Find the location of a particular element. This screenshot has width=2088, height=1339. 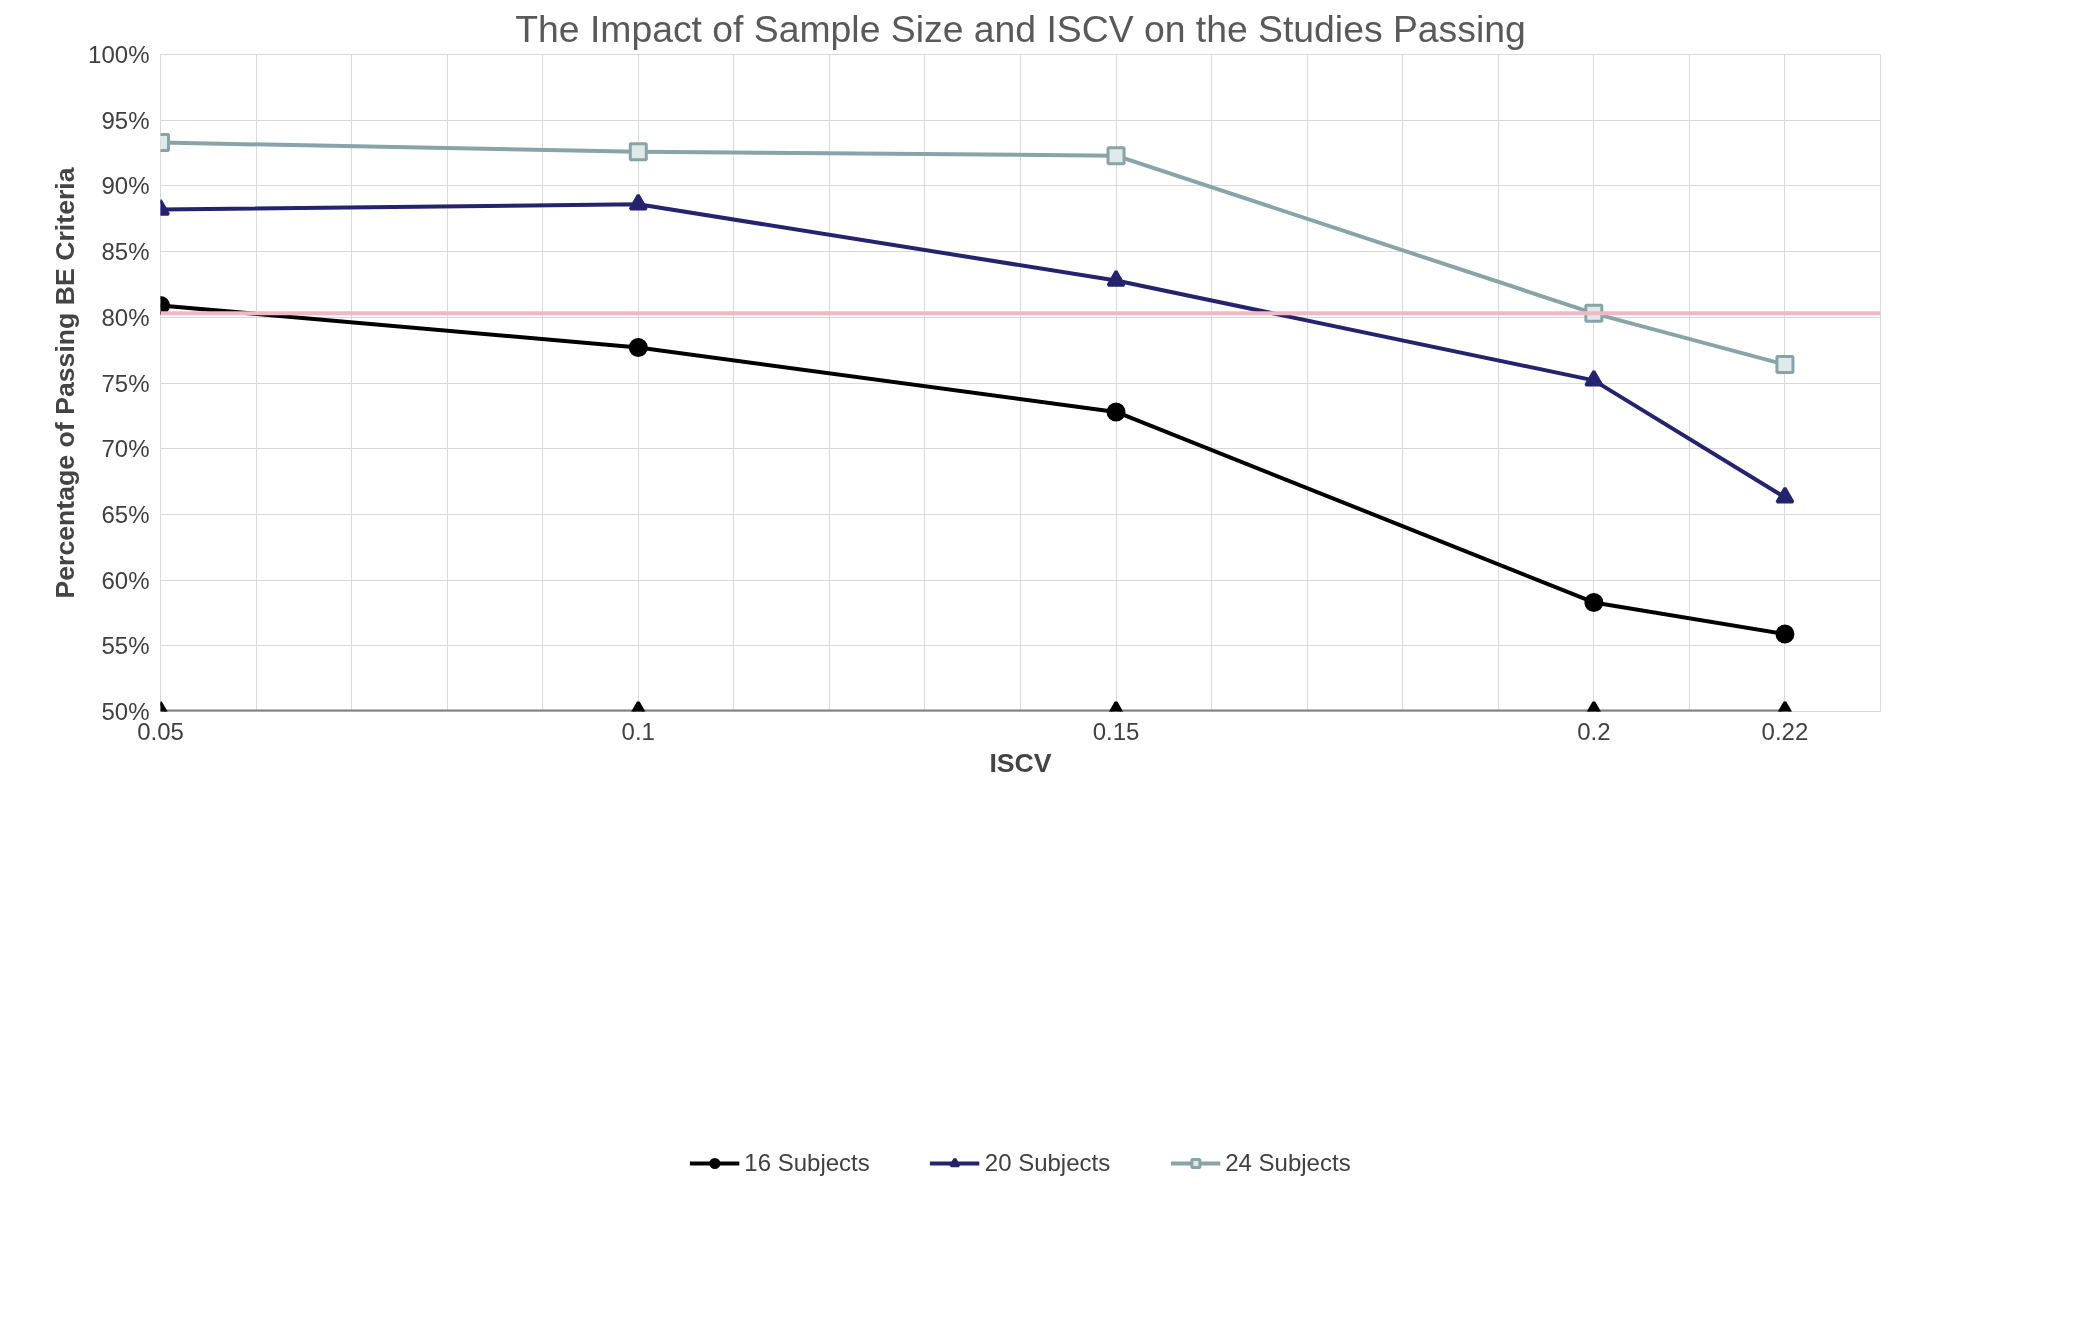

x-tick-label: 0.2 is located at coordinates (1594, 731).